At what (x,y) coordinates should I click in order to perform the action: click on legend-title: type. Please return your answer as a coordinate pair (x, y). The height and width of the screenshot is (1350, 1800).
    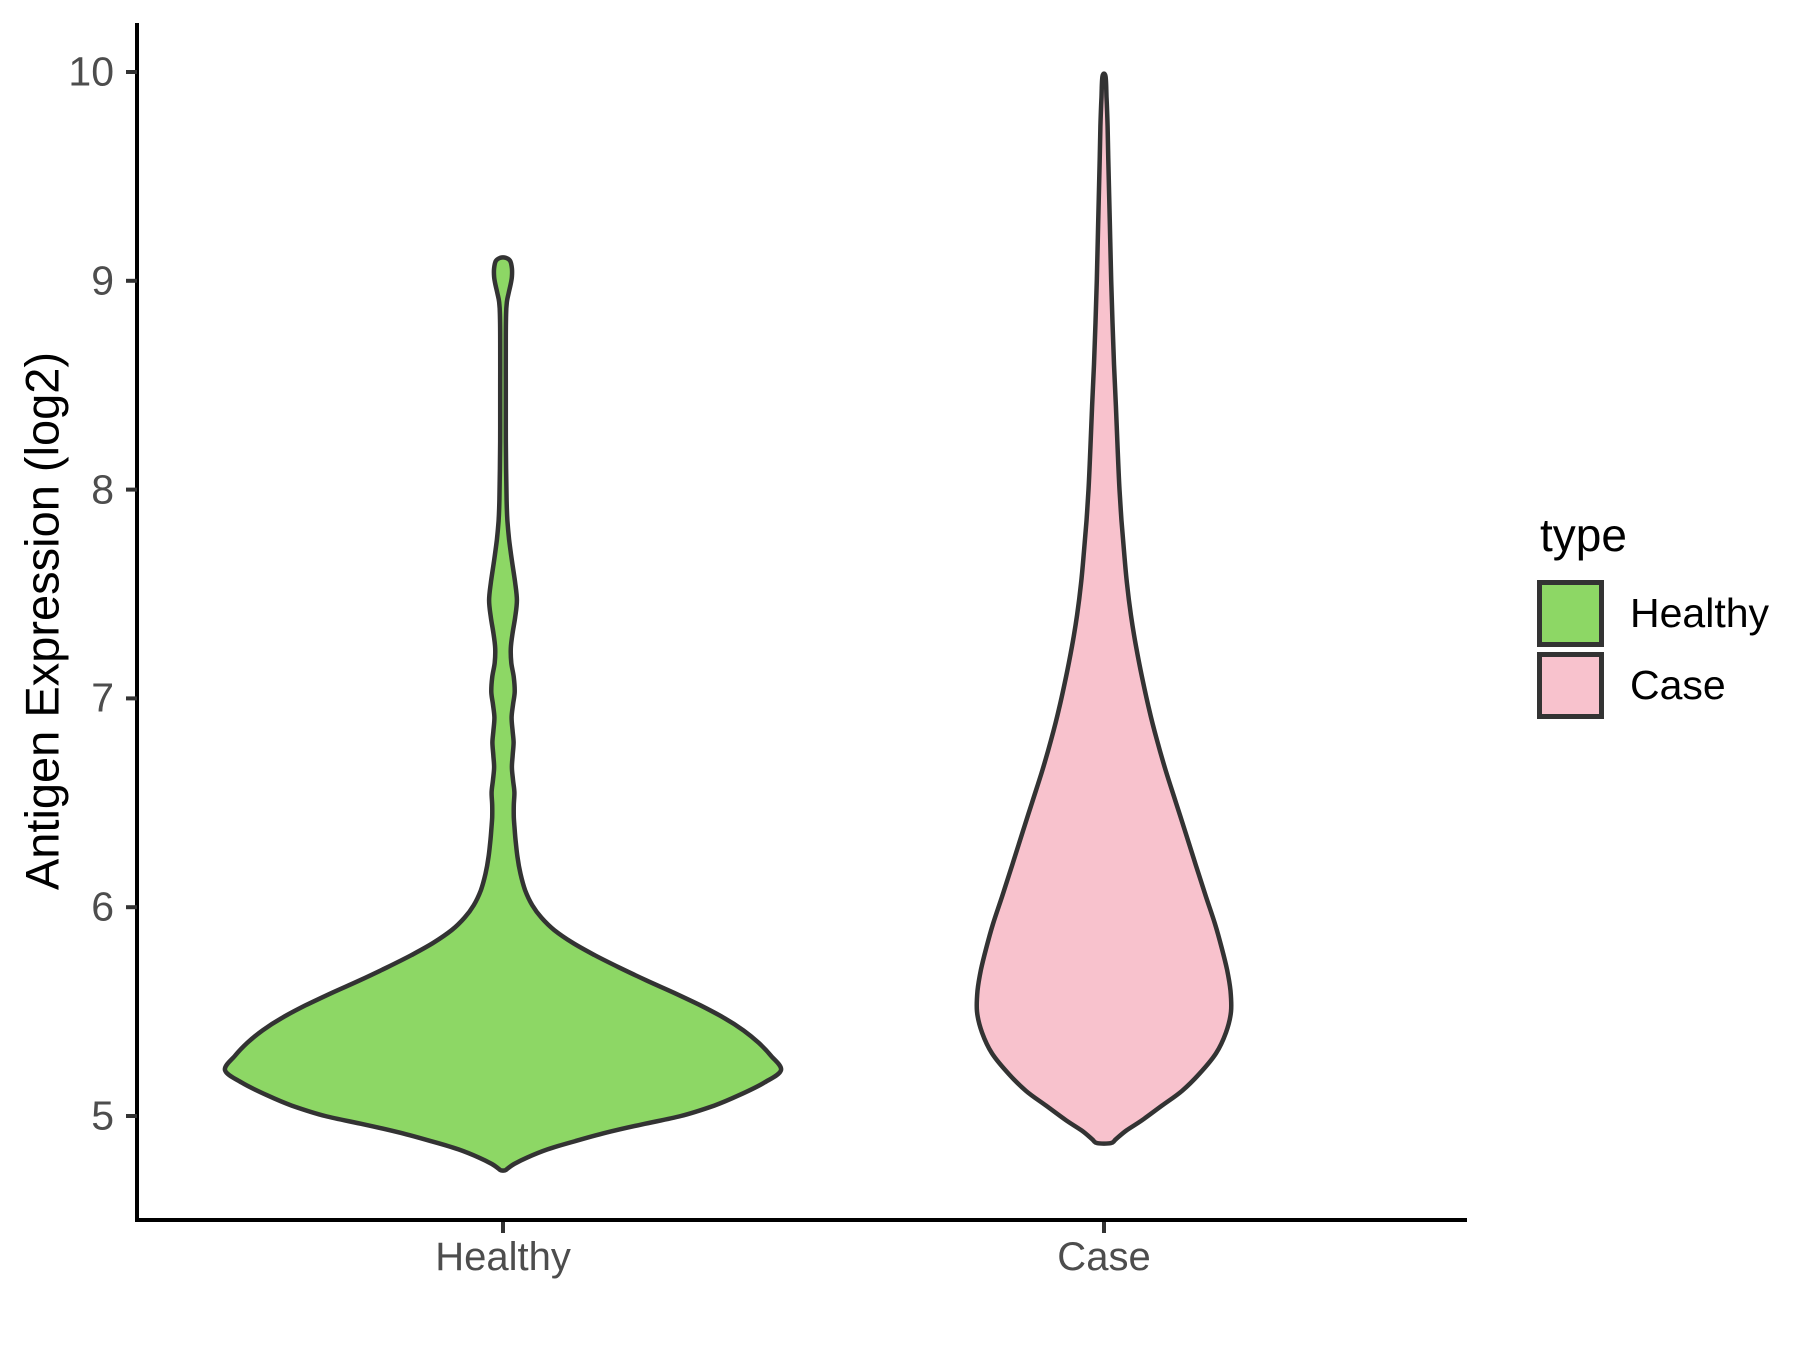
    Looking at the image, I should click on (1583, 535).